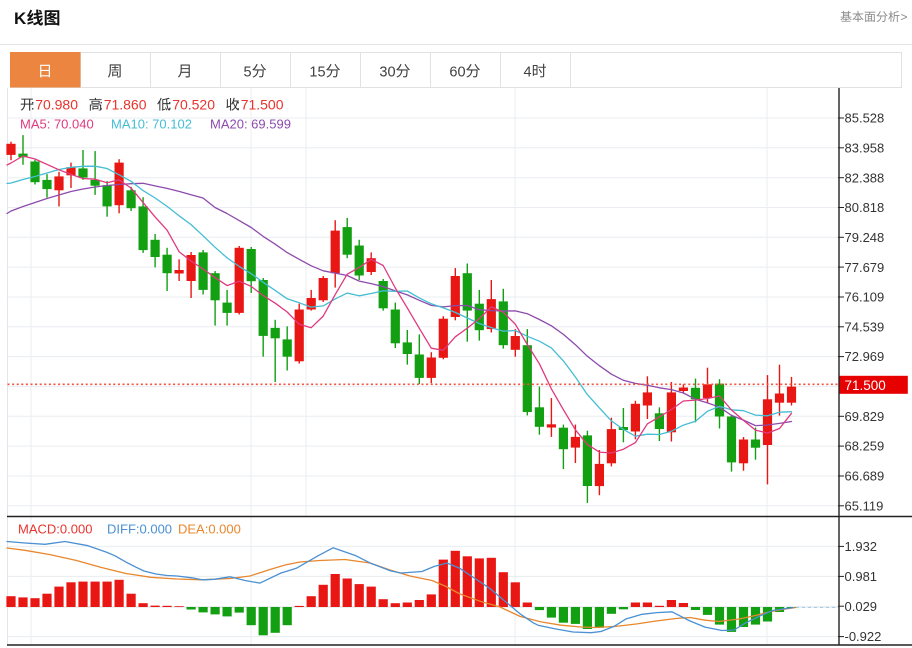  I want to click on svg-text: 30, so click(387, 72).